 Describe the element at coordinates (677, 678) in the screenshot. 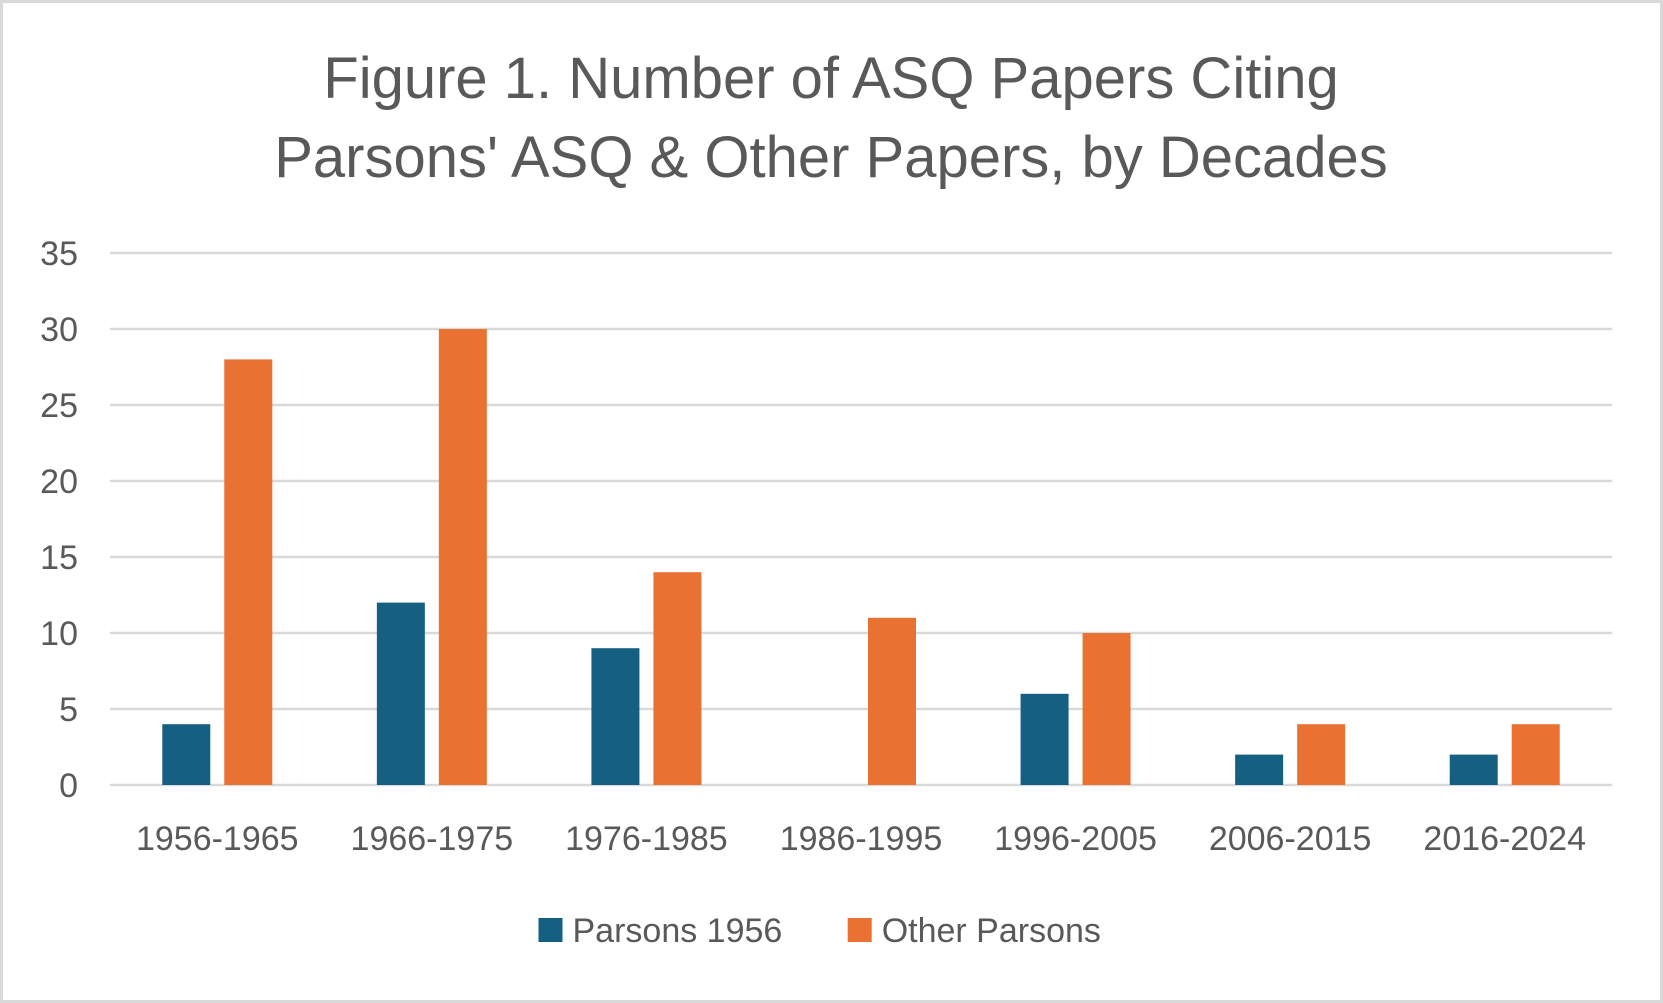

I see `bar-other-parsons-1976-1985` at that location.